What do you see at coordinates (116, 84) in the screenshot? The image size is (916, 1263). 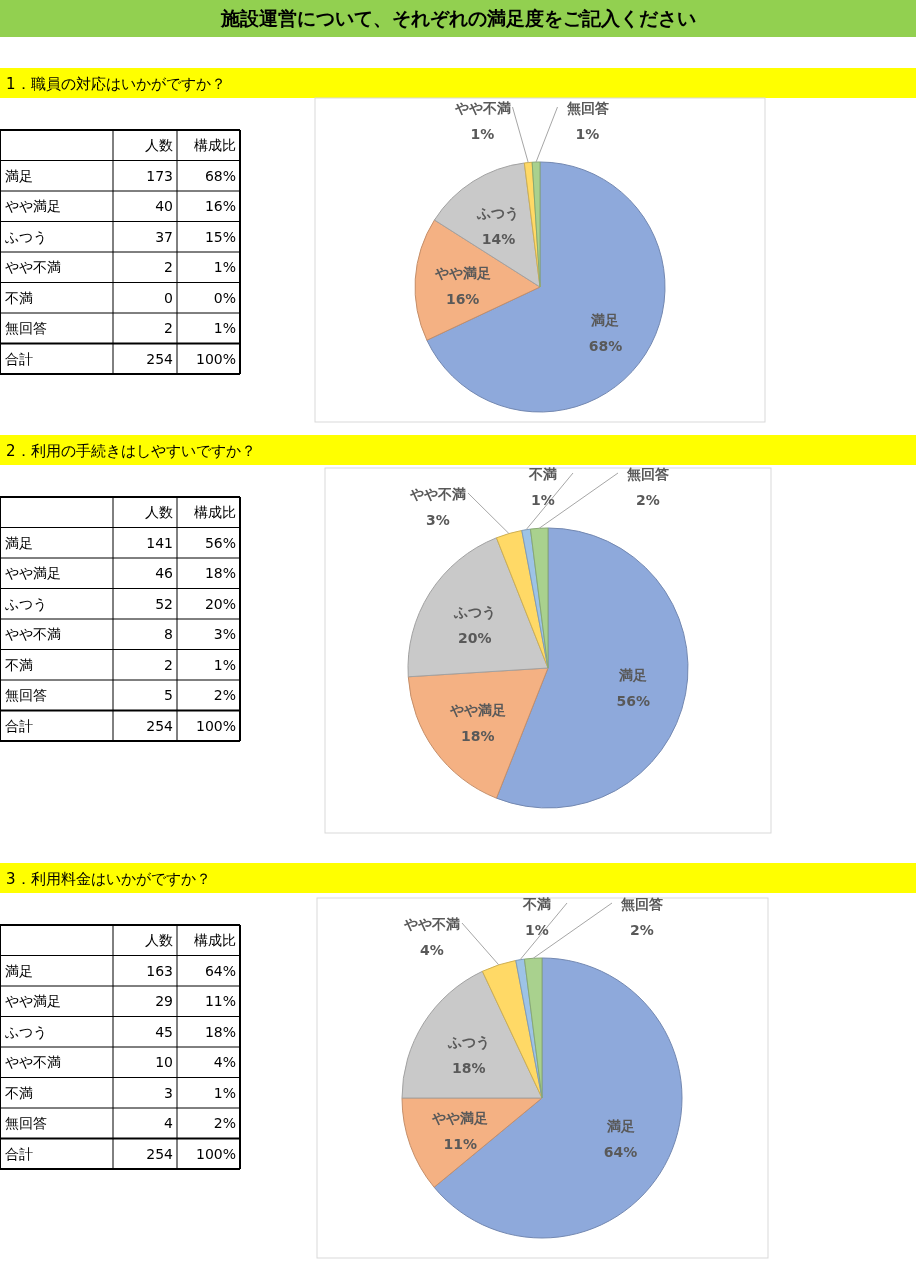 I see `text: 1．職員の対応はいかがですか？` at bounding box center [116, 84].